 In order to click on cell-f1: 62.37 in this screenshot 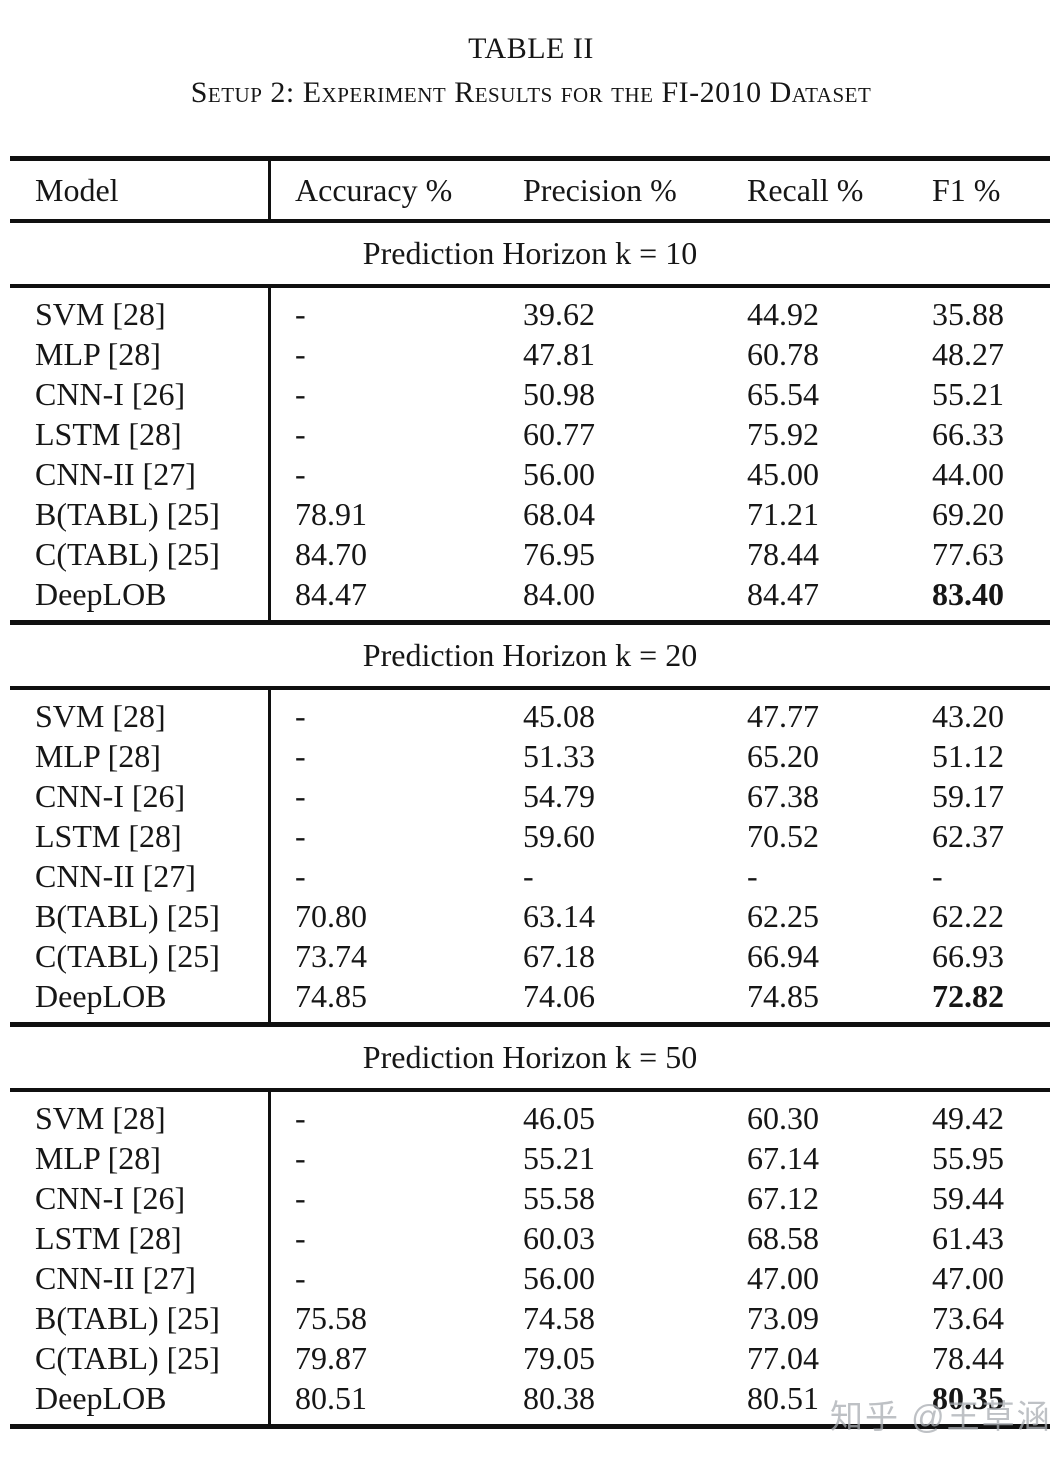, I will do `click(968, 836)`.